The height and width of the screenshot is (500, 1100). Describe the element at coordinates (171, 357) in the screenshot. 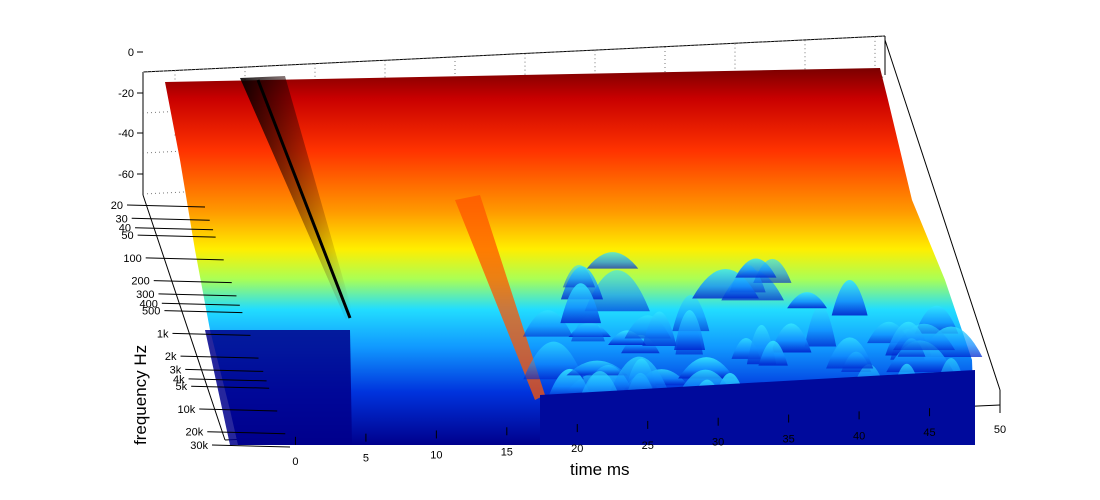

I see `frequency-tick-label: 2k` at that location.